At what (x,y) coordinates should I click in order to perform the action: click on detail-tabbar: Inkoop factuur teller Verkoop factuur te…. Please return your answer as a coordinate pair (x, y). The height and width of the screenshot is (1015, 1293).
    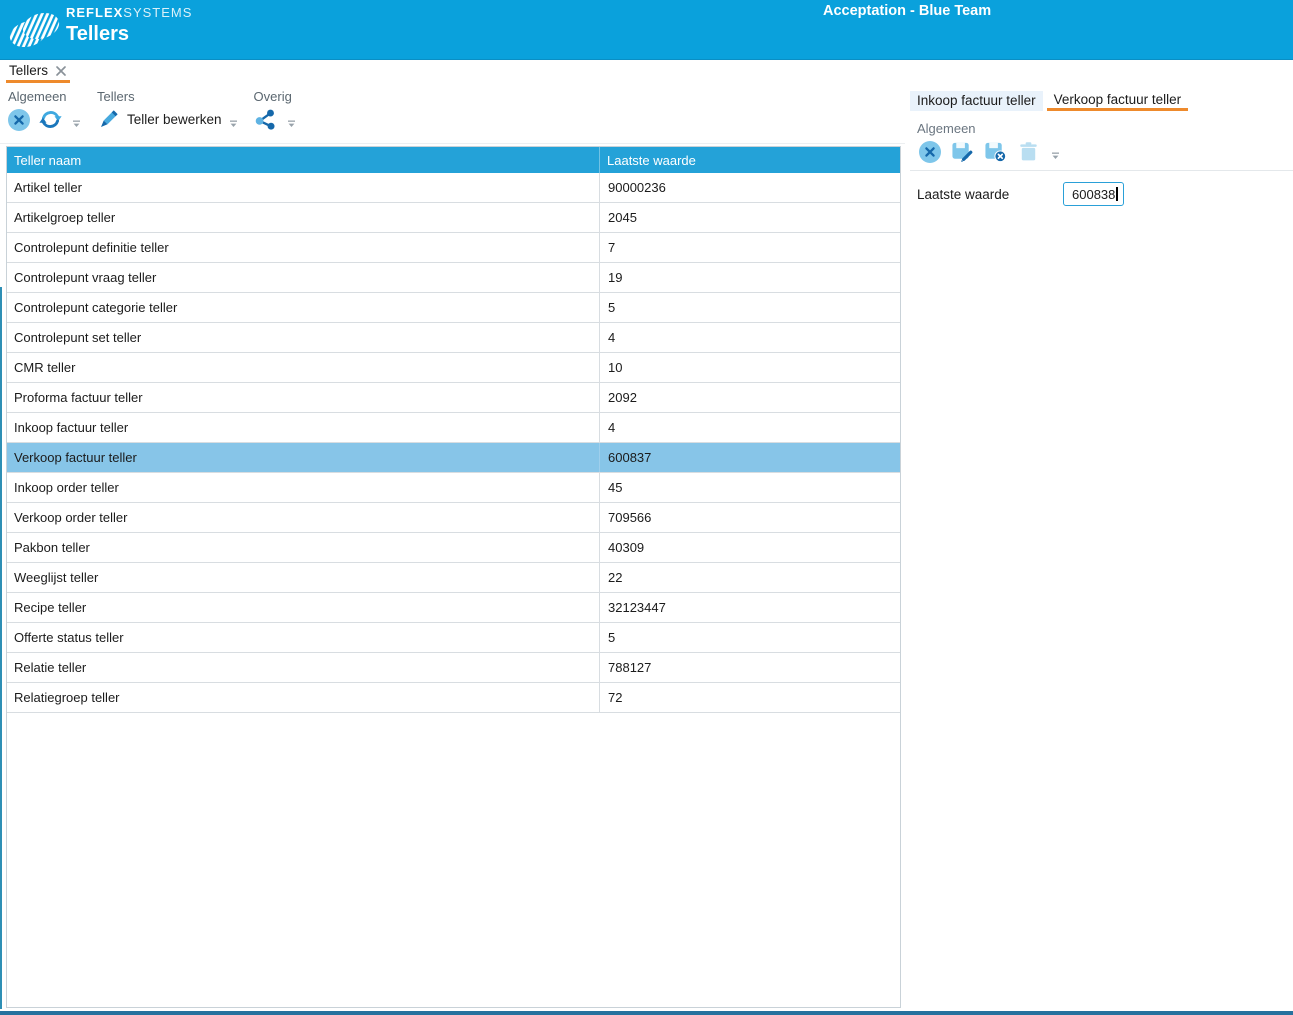
    Looking at the image, I should click on (1101, 100).